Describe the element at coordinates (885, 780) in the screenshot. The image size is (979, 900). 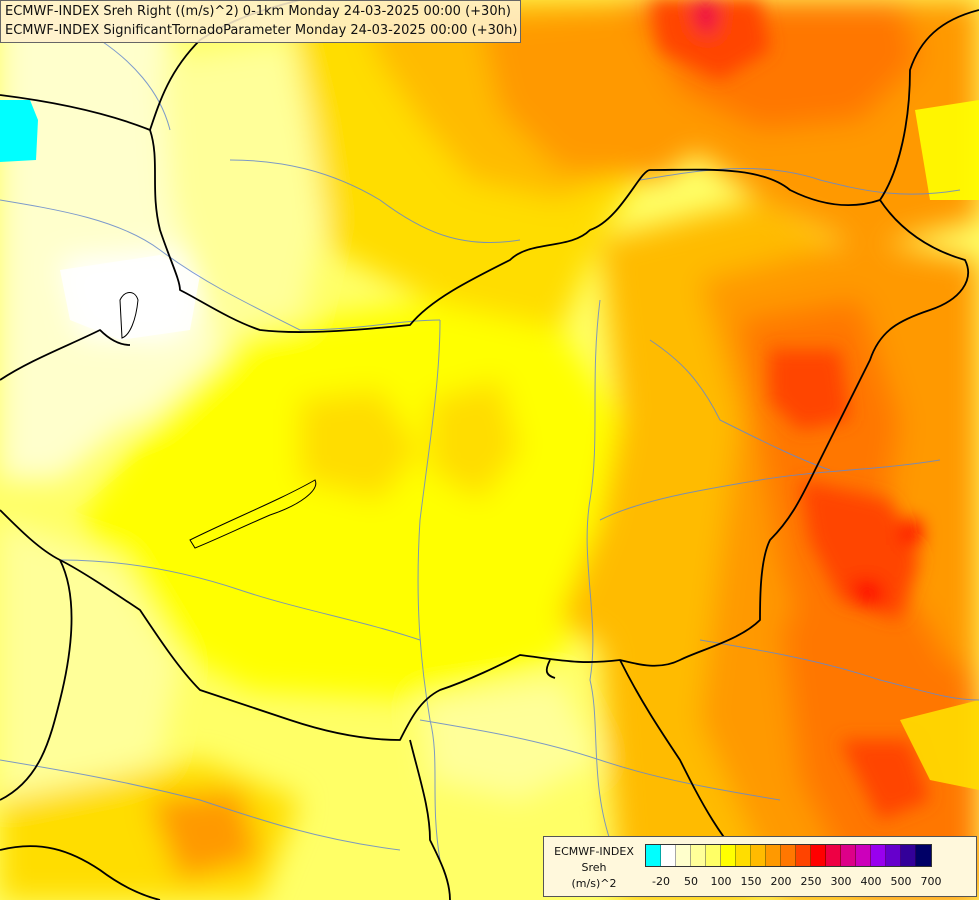
I see `core-red-southeast` at that location.